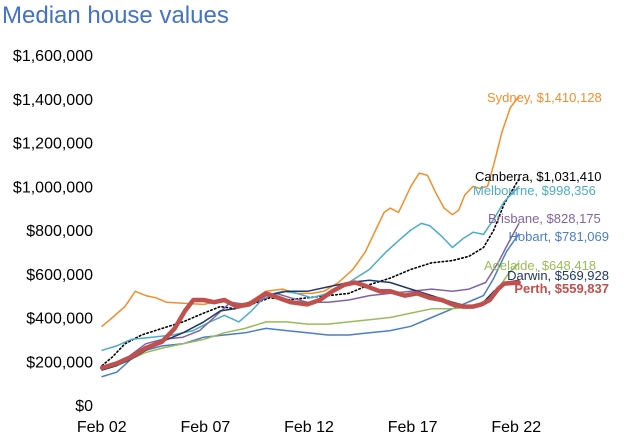 The height and width of the screenshot is (443, 626). I want to click on y-tick-label: $400,000, so click(59, 319).